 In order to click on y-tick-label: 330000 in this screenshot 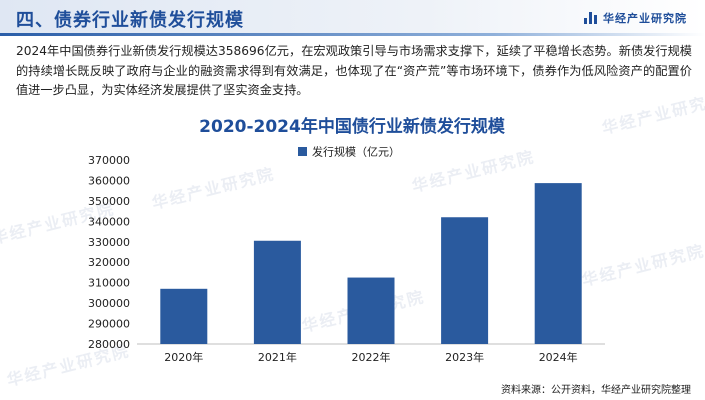, I will do `click(109, 242)`.